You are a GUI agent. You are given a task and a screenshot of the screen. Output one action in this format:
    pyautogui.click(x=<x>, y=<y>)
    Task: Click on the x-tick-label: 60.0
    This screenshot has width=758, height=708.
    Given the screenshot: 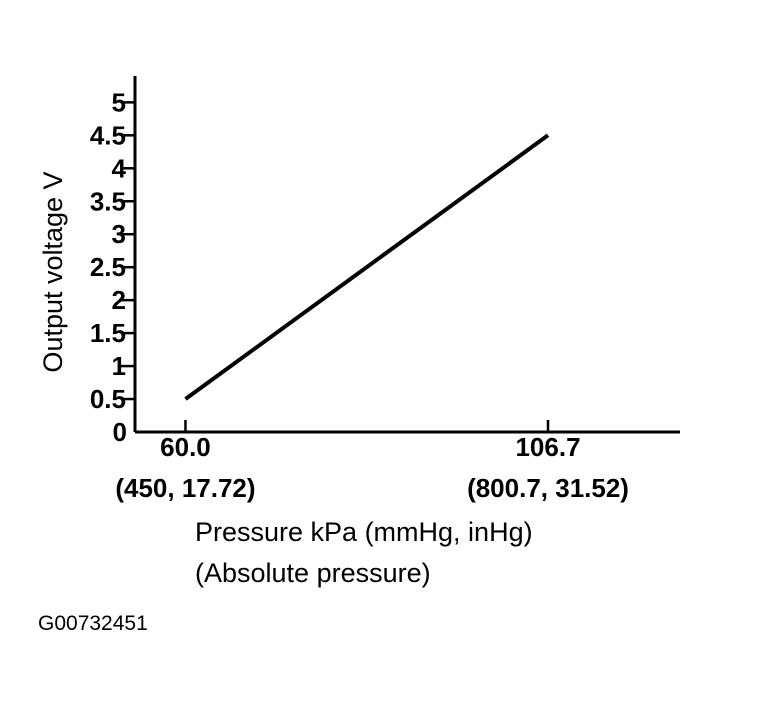 What is the action you would take?
    pyautogui.click(x=185, y=447)
    